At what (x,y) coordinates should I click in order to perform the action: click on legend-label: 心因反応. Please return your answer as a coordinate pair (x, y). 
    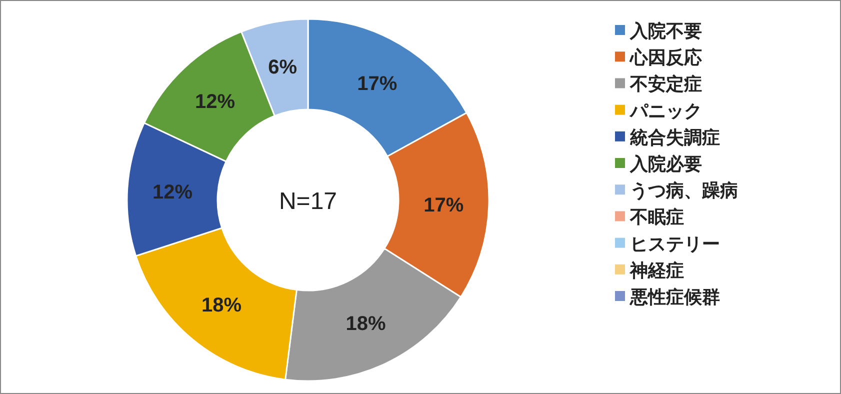
    Looking at the image, I should click on (665, 58).